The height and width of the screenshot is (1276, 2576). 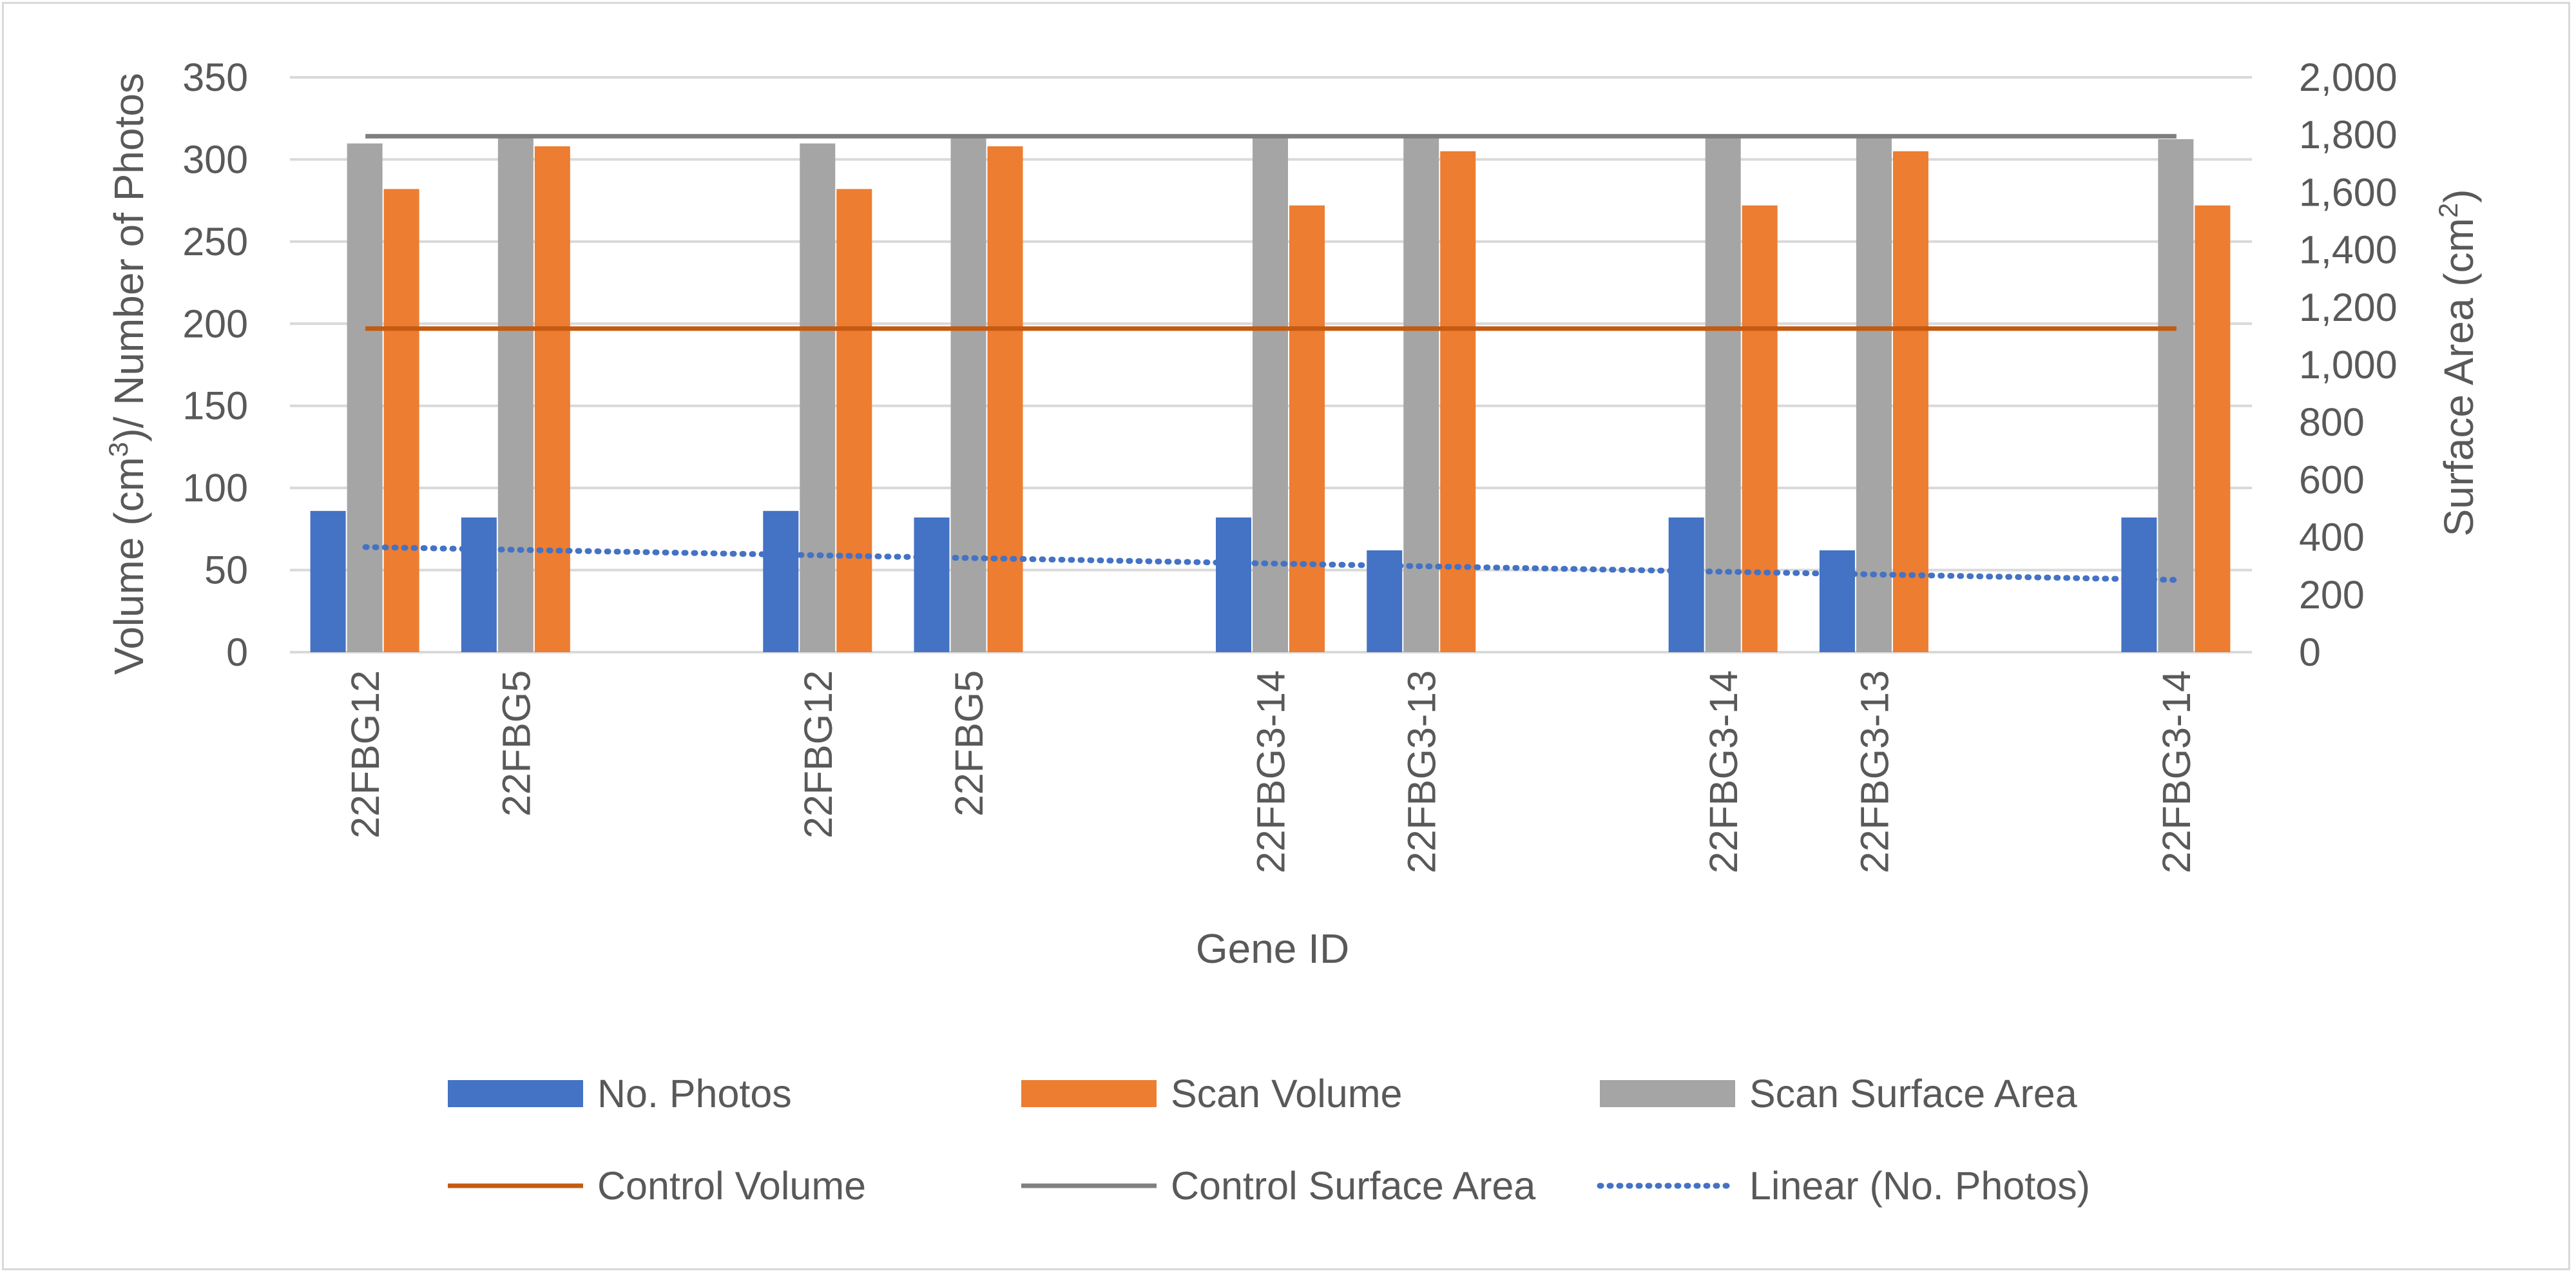 I want to click on legend-label-control-volume: Control Volume, so click(x=732, y=1186).